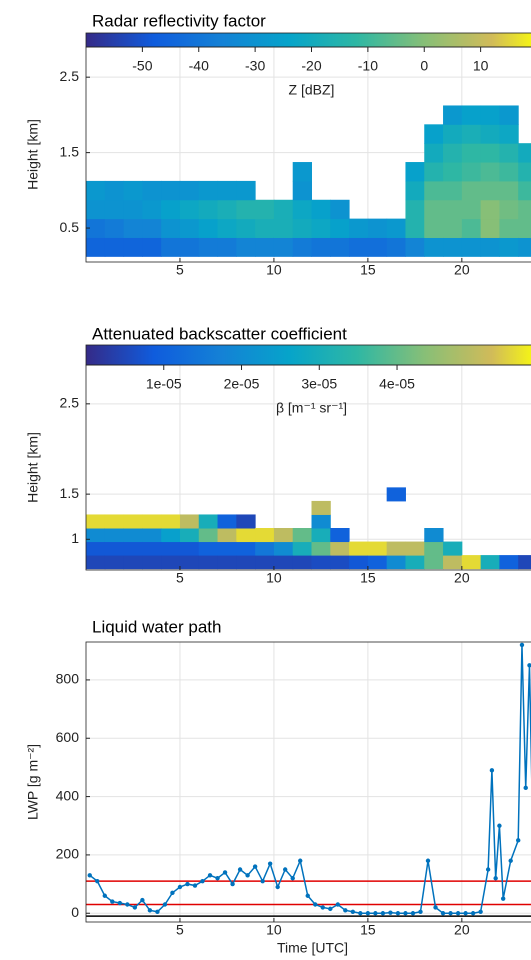 The height and width of the screenshot is (960, 531). Describe the element at coordinates (312, 90) in the screenshot. I see `colorbar-label: Z [dBZ]` at that location.